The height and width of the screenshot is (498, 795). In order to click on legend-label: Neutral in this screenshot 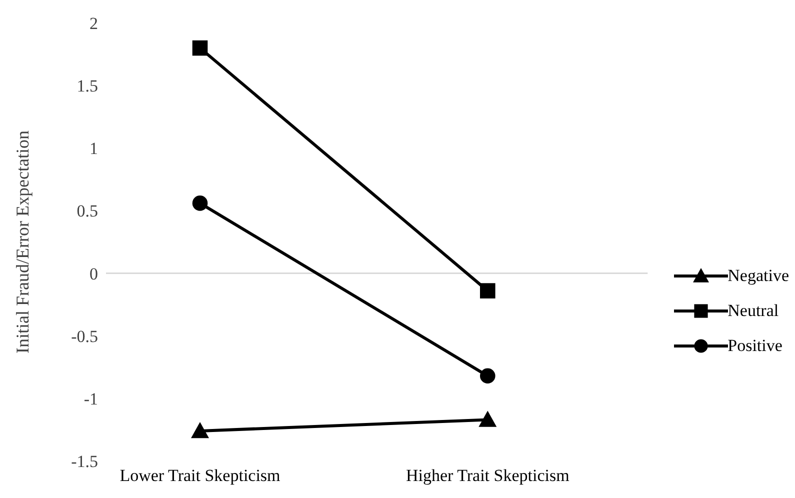, I will do `click(753, 310)`.